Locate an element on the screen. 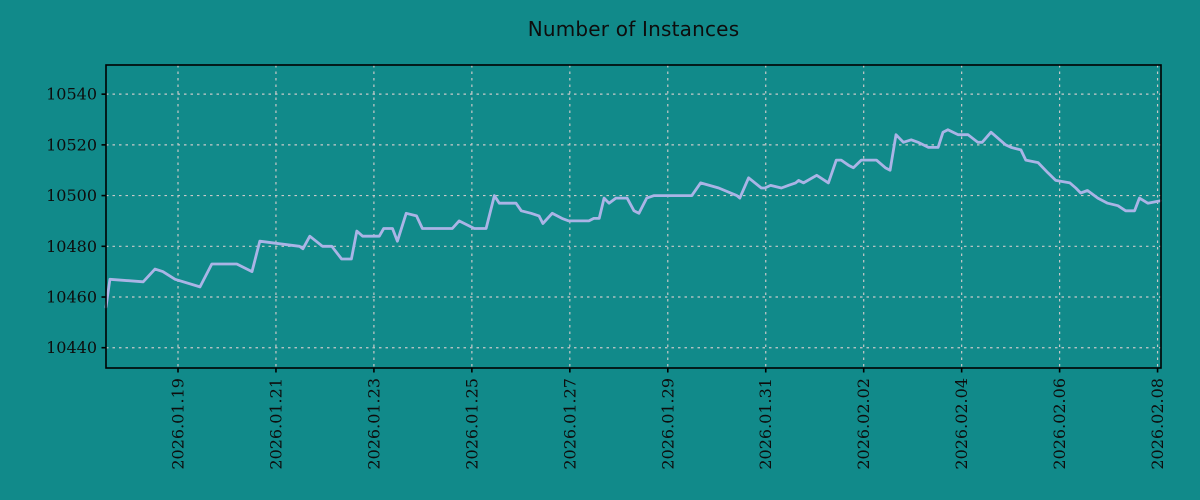 The height and width of the screenshot is (500, 1200). y-tick-label: 10460 is located at coordinates (71, 297).